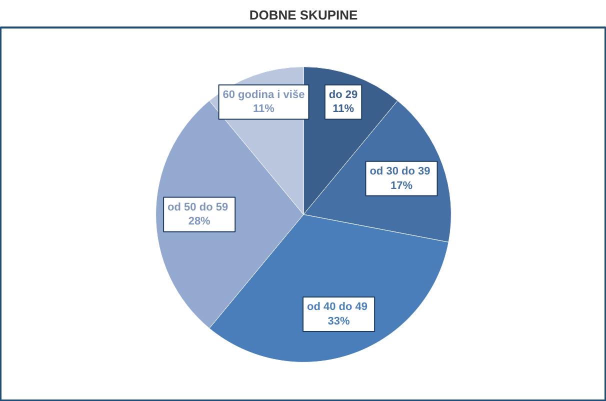 The image size is (606, 401). Describe the element at coordinates (401, 186) in the screenshot. I see `data-label: 17%` at that location.